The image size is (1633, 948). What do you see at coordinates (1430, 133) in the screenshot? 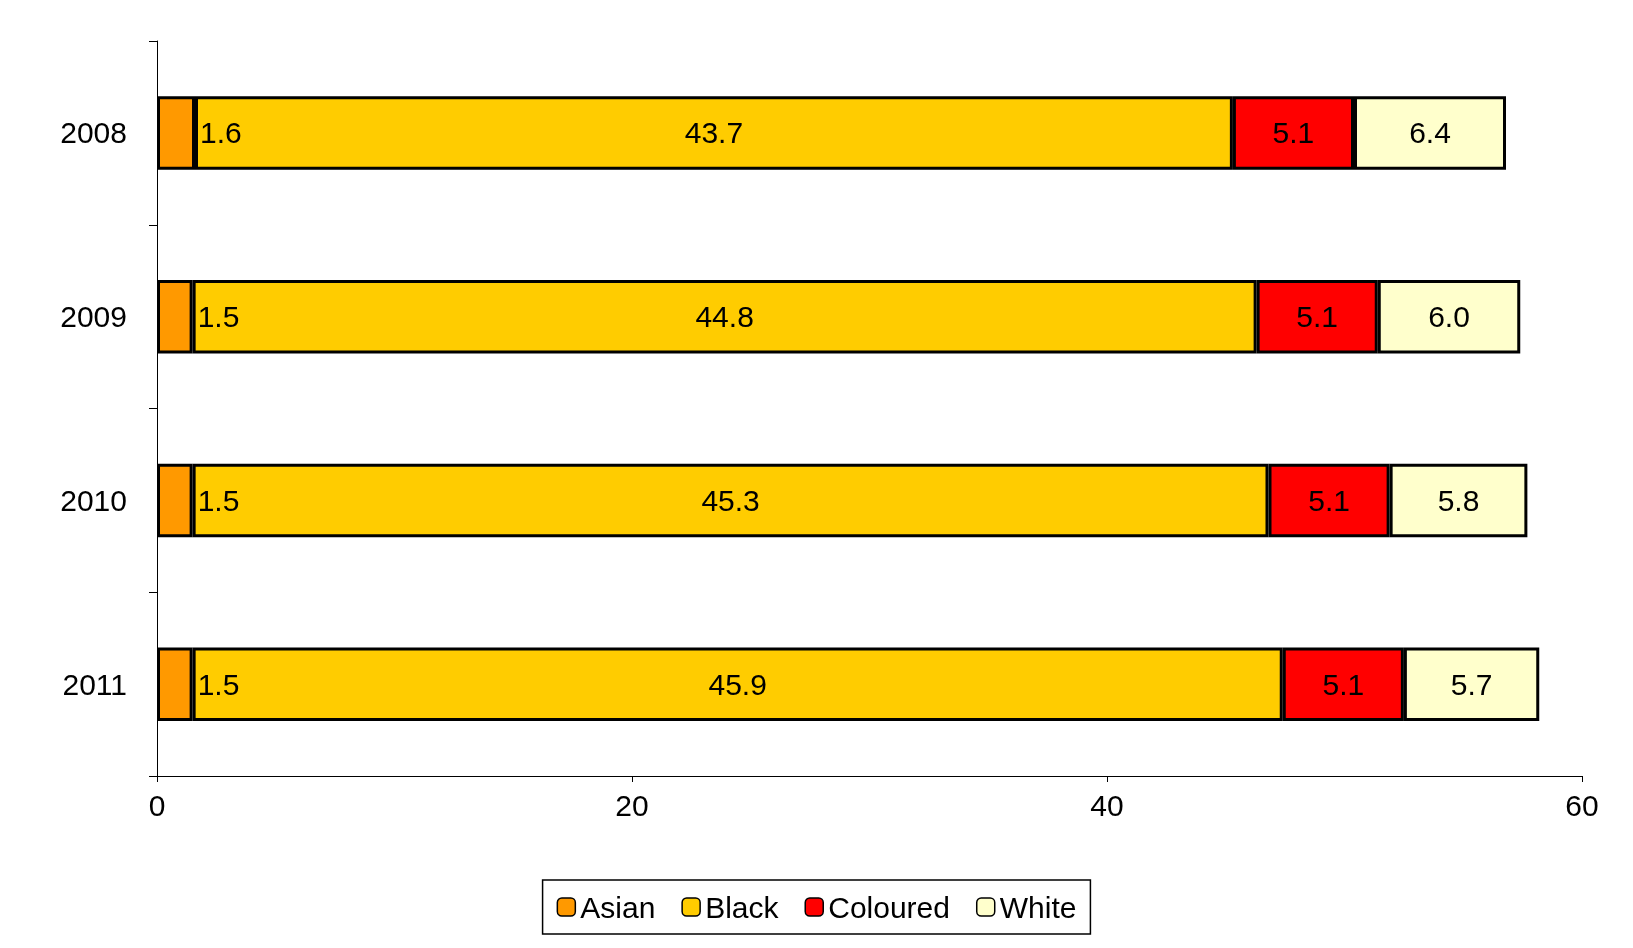
I see `data-label: 6.4` at bounding box center [1430, 133].